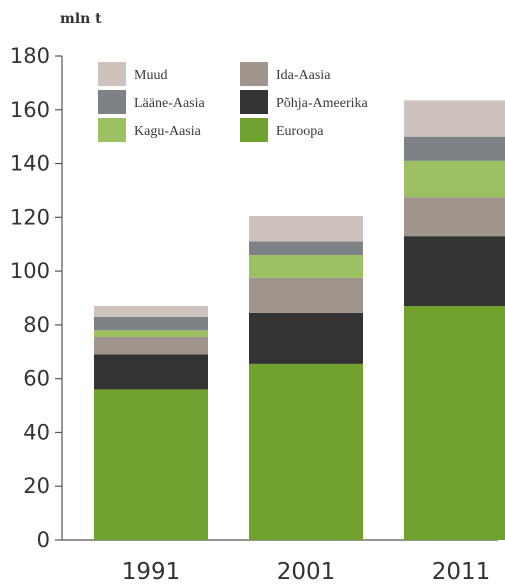 Image resolution: width=505 pixels, height=584 pixels. What do you see at coordinates (306, 451) in the screenshot?
I see `bar-segment-euroopa-2001` at bounding box center [306, 451].